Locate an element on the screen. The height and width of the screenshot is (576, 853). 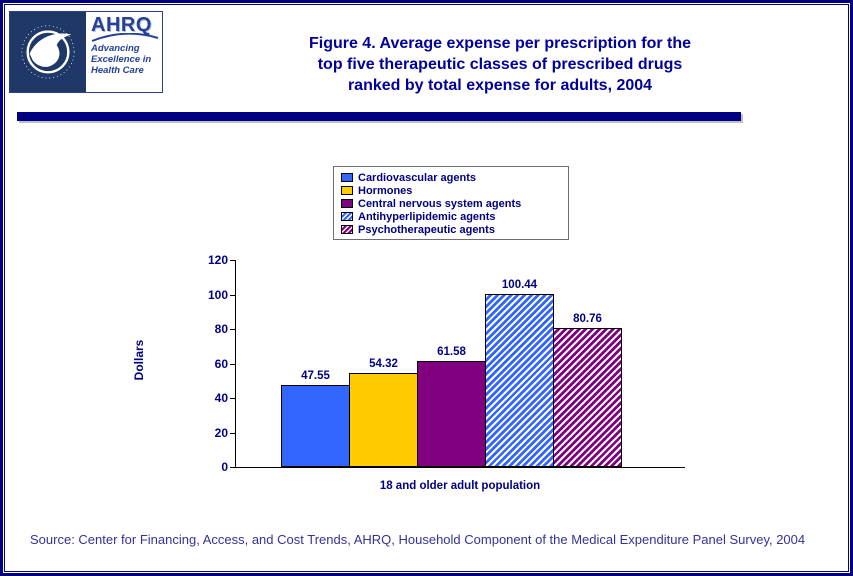
bar-group-psychotherapeutic-agents: 80.76 is located at coordinates (587, 390).